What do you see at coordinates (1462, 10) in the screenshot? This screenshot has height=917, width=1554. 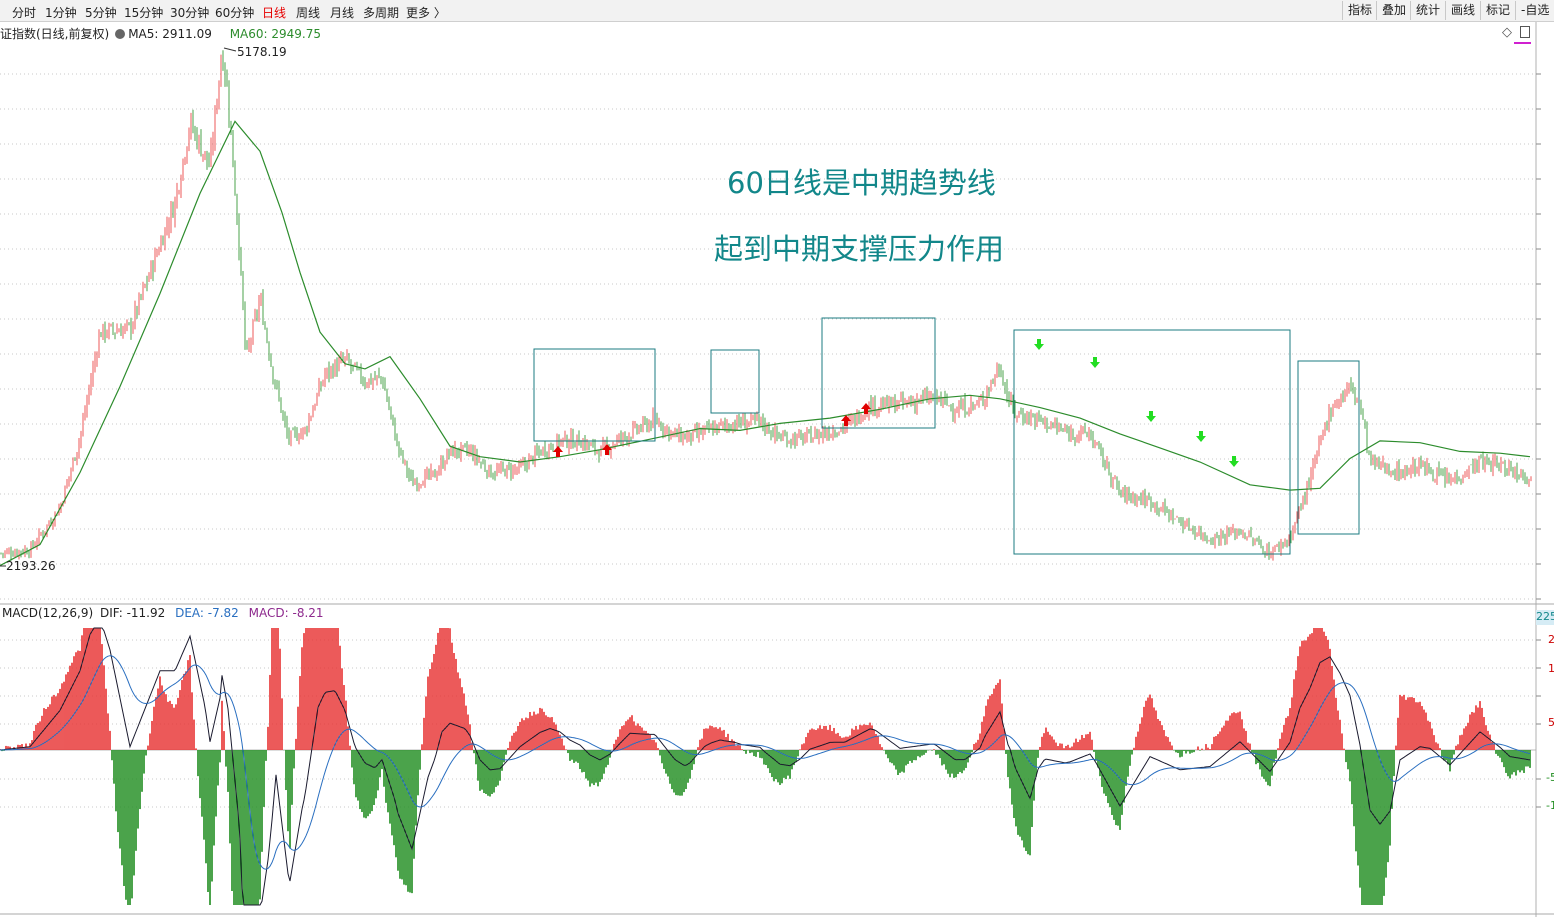 I see `draw-line-button: 画线` at bounding box center [1462, 10].